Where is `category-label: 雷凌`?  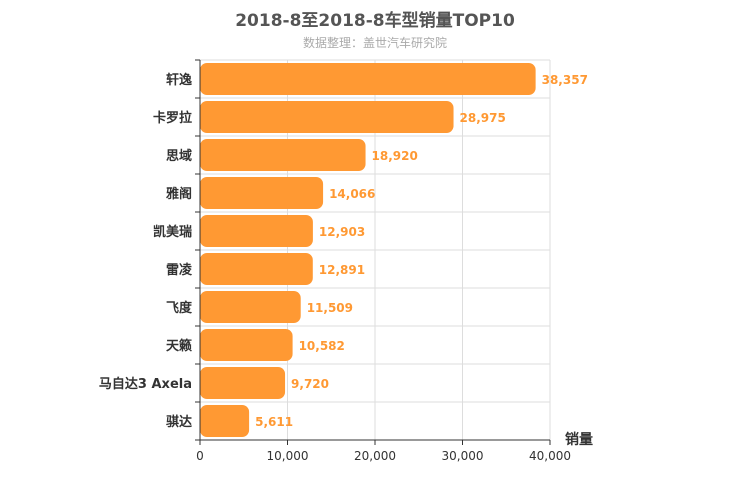 category-label: 雷凌 is located at coordinates (179, 270).